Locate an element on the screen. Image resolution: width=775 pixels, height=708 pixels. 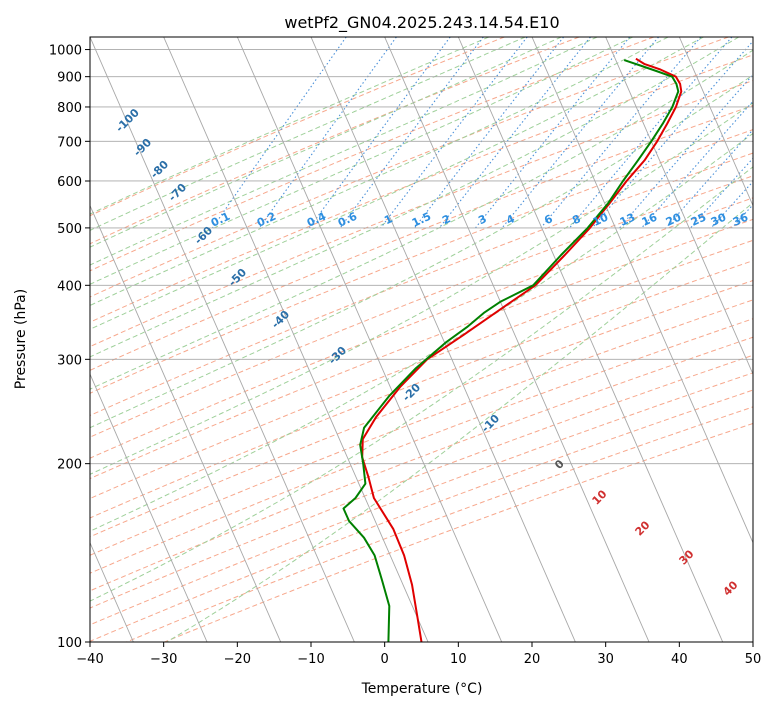
y-axis-title: Pressure (hPa) is located at coordinates (21, 339).